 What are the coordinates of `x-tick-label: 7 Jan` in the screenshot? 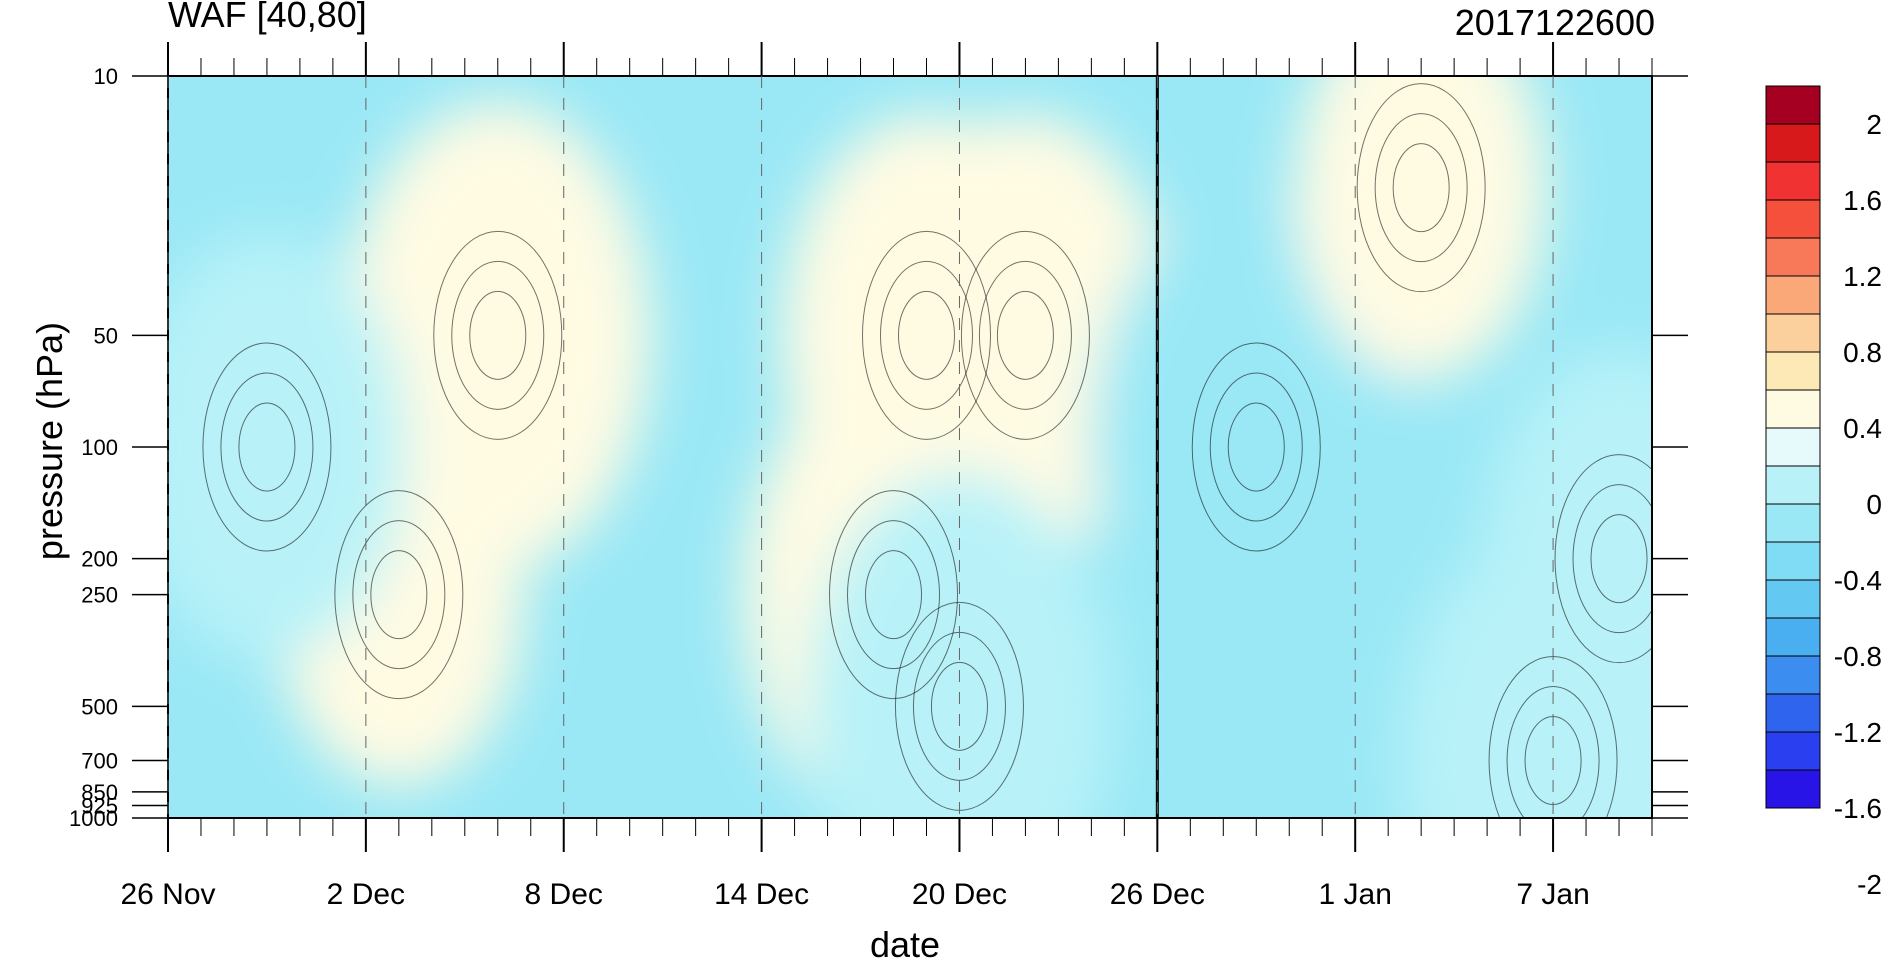 It's located at (1552, 894).